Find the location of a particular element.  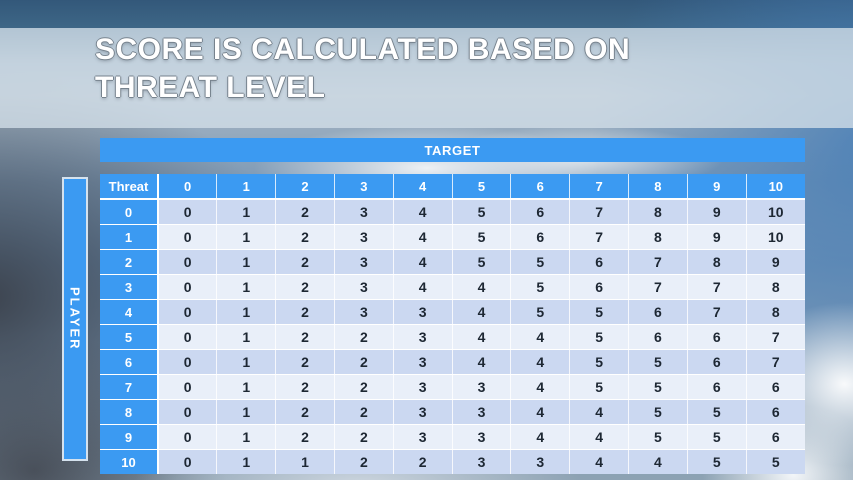

row-header-threat-5: 5 is located at coordinates (129, 337).